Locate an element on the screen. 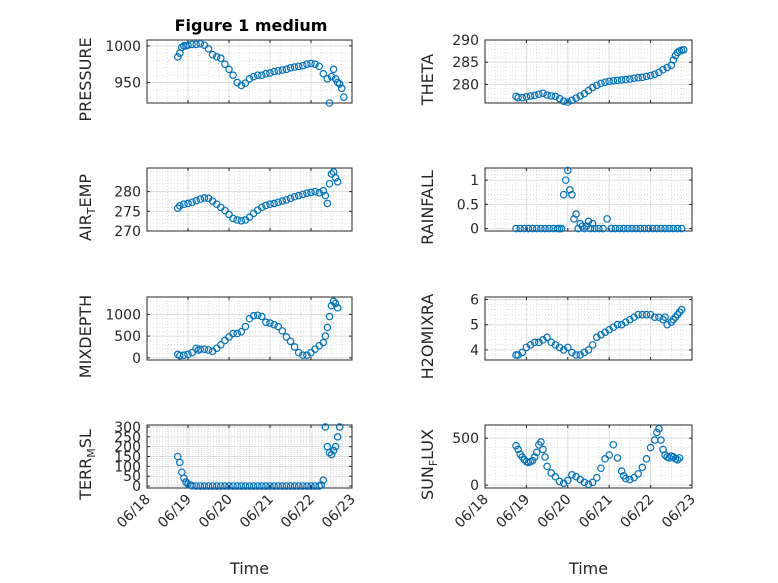  y-tick-label: 0 is located at coordinates (136, 359).